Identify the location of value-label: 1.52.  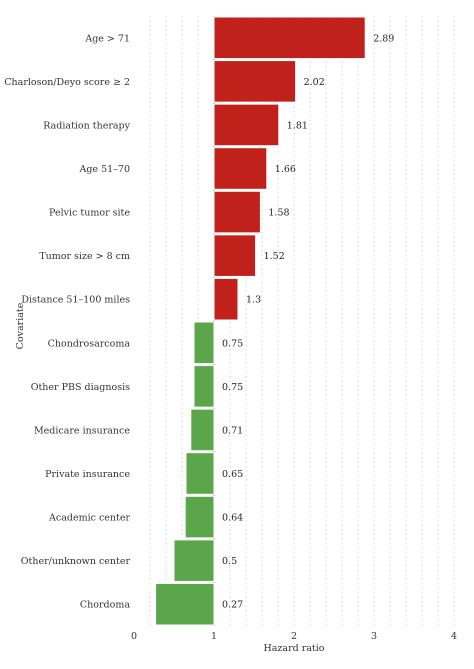
(274, 256).